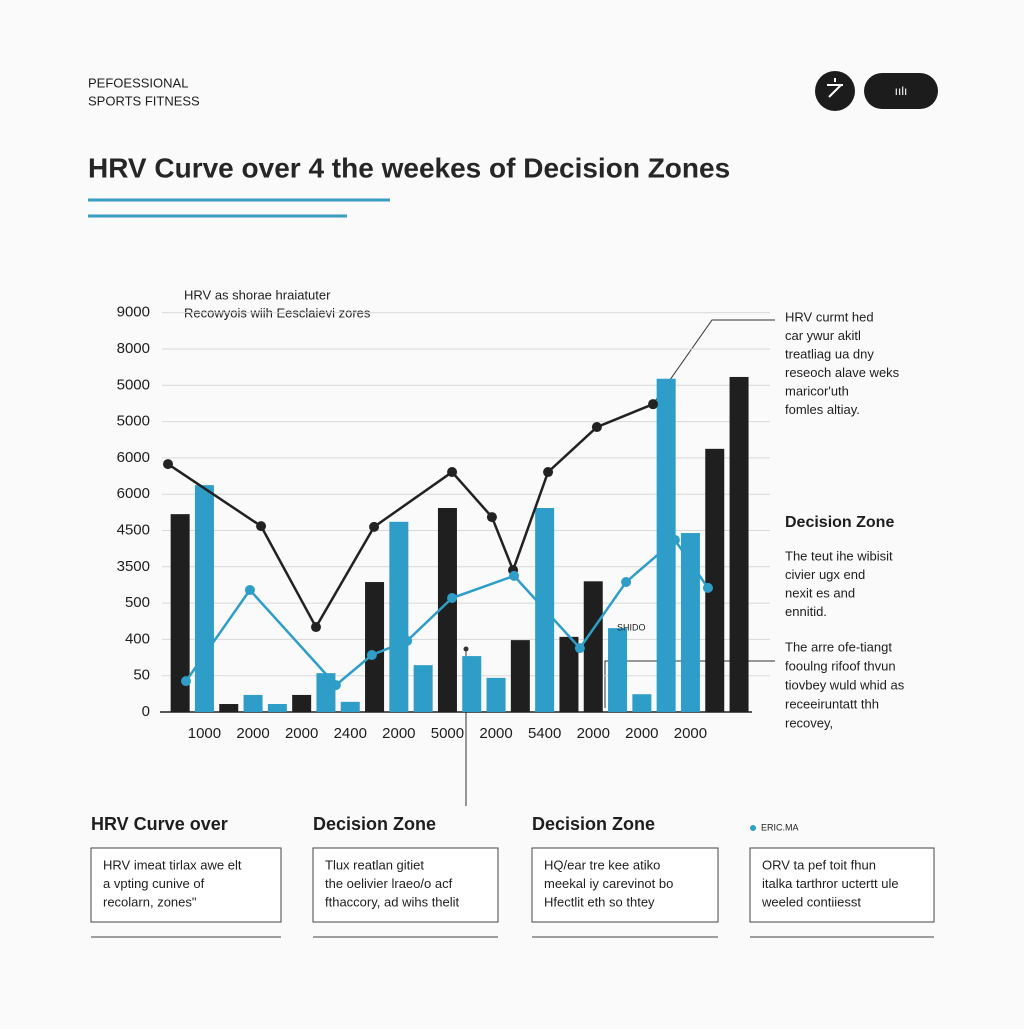 The image size is (1024, 1029). I want to click on zone-title: Decision Zone, so click(839, 522).